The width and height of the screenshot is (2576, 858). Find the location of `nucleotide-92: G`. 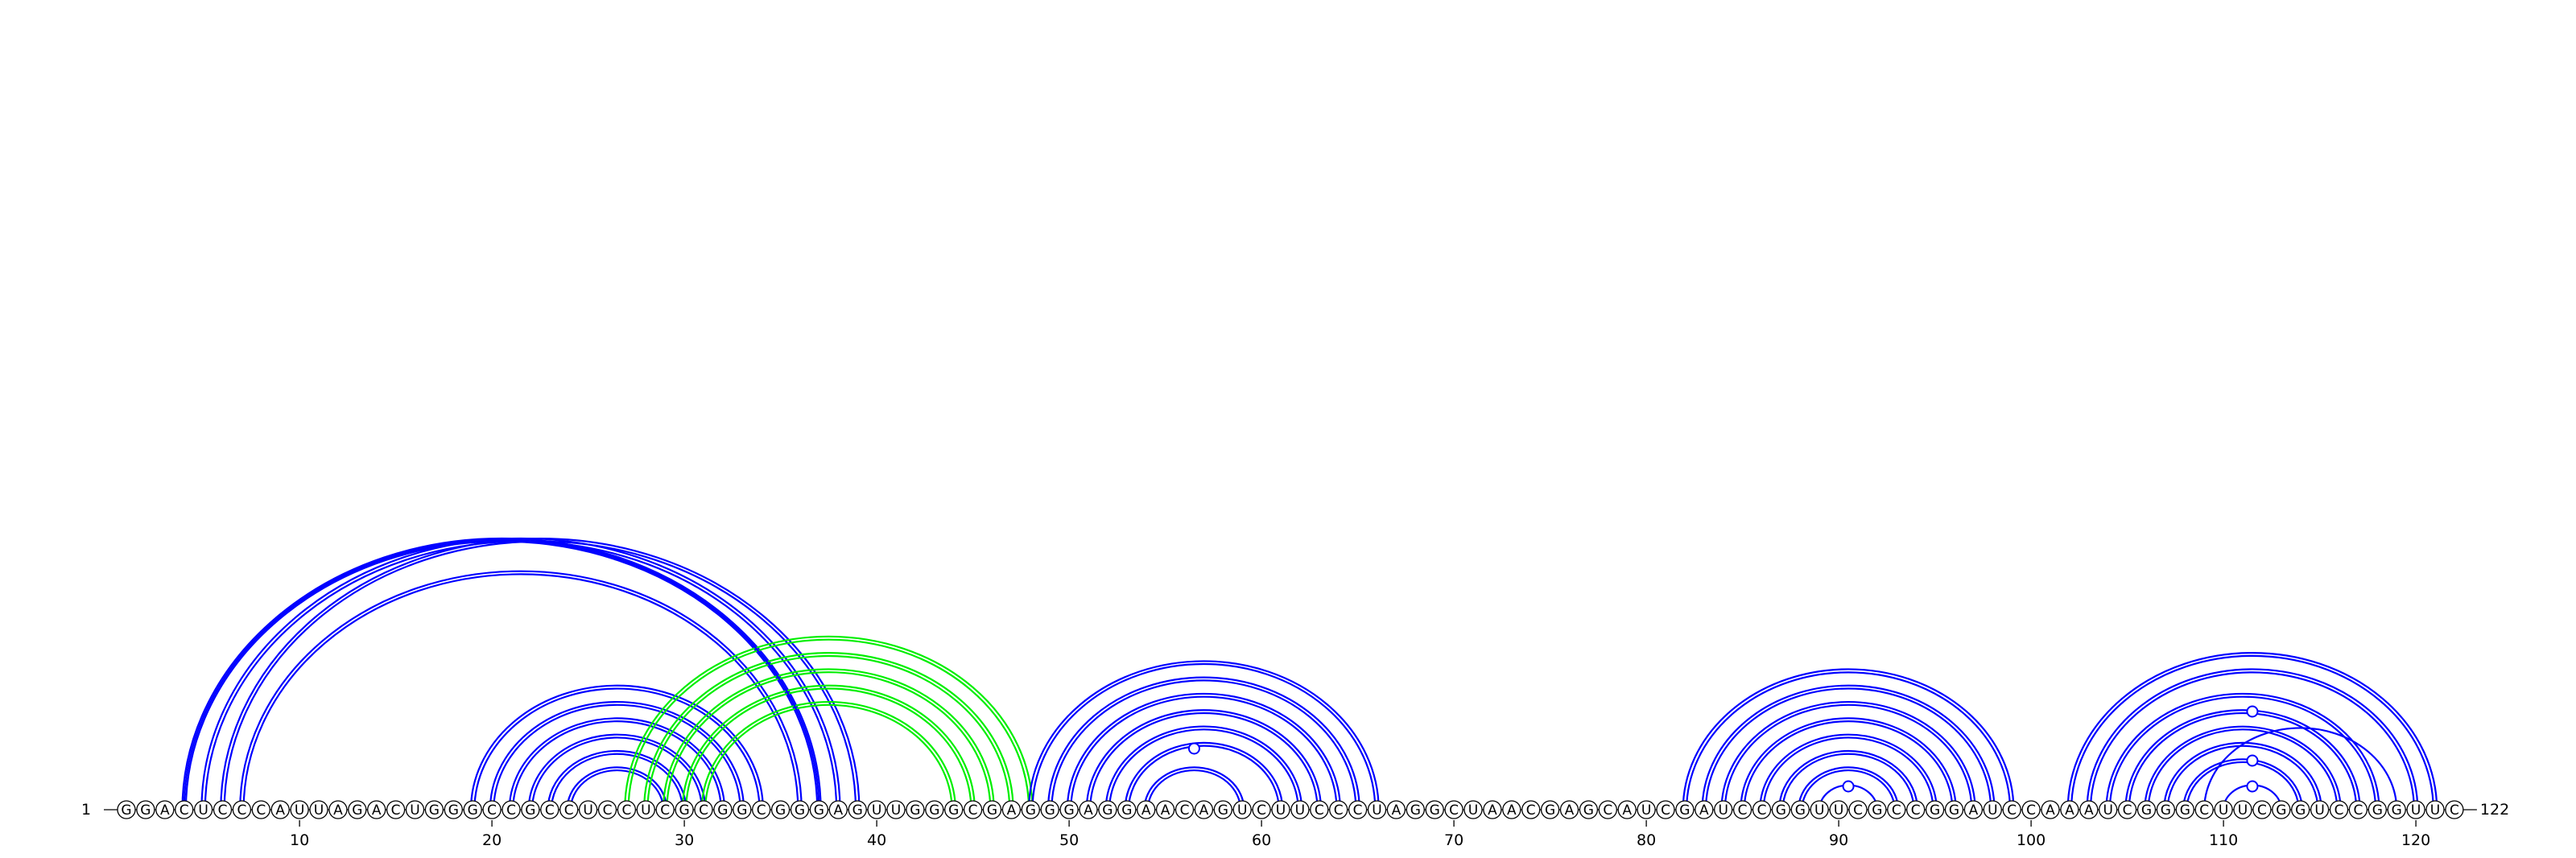

nucleotide-92: G is located at coordinates (1877, 809).